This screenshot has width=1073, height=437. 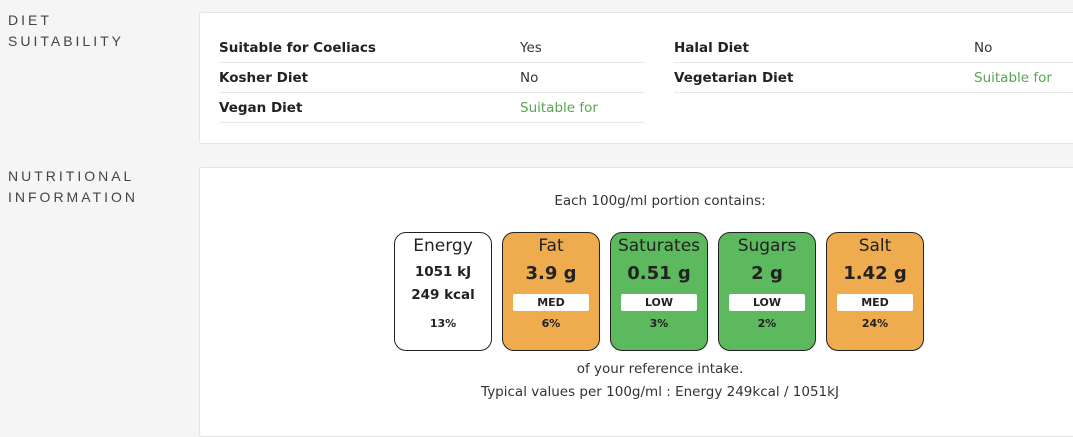 What do you see at coordinates (71, 176) in the screenshot?
I see `heading-line: NUTRITIONAL` at bounding box center [71, 176].